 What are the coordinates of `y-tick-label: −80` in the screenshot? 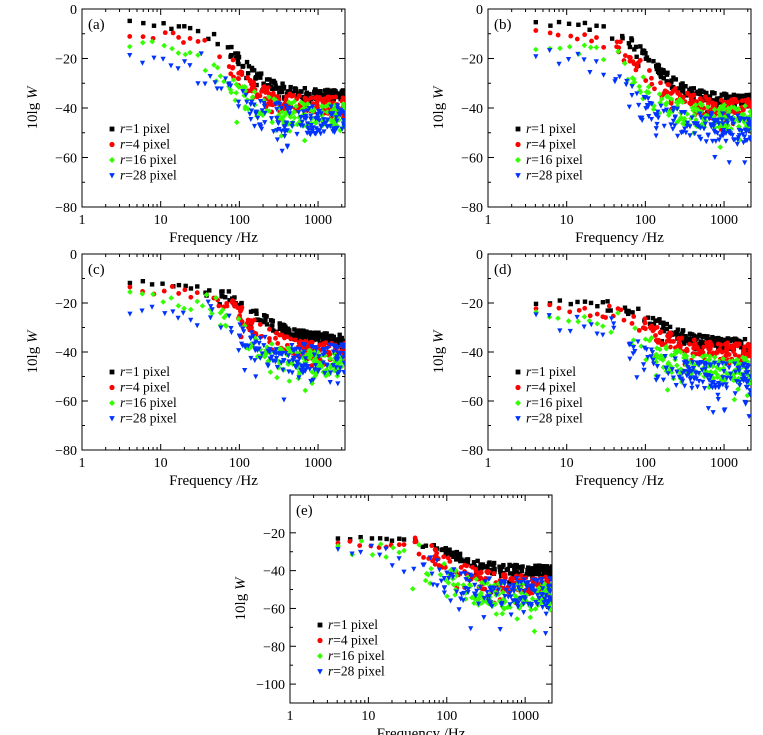 It's located at (472, 451).